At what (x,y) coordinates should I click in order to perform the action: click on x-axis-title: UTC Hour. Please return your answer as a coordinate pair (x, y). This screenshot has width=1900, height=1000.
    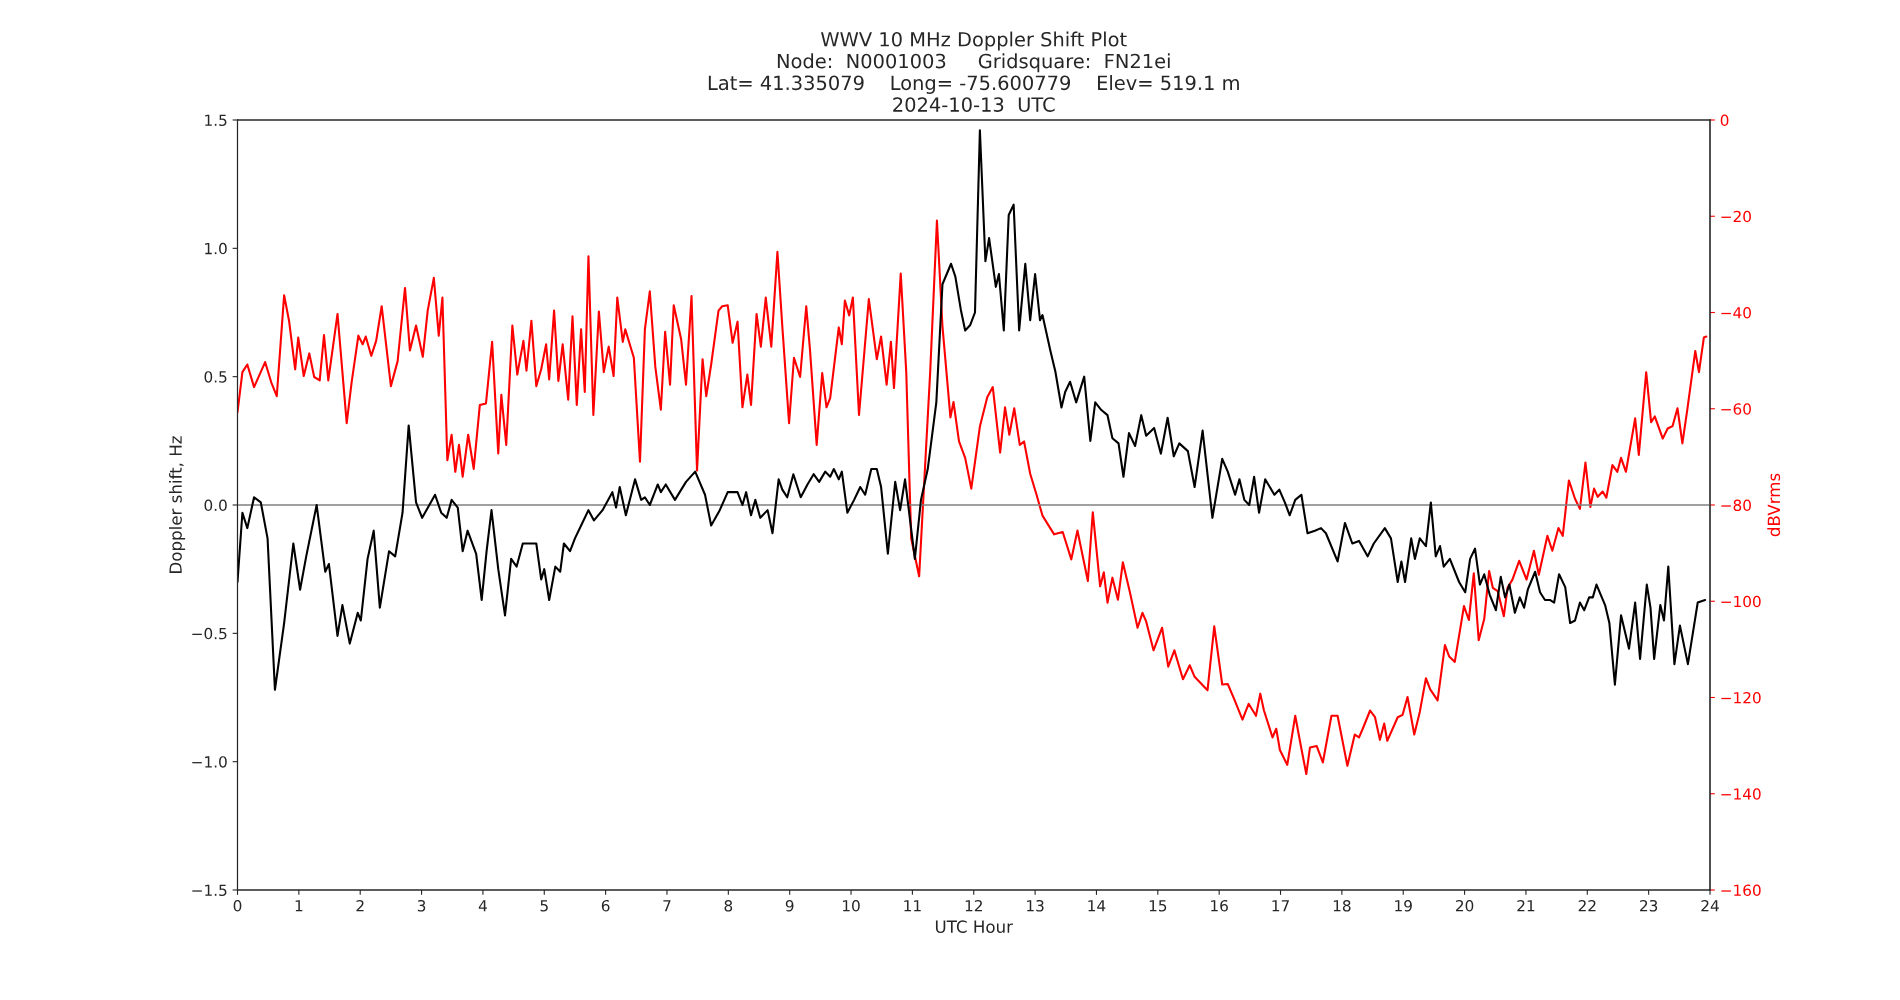
    Looking at the image, I should click on (974, 926).